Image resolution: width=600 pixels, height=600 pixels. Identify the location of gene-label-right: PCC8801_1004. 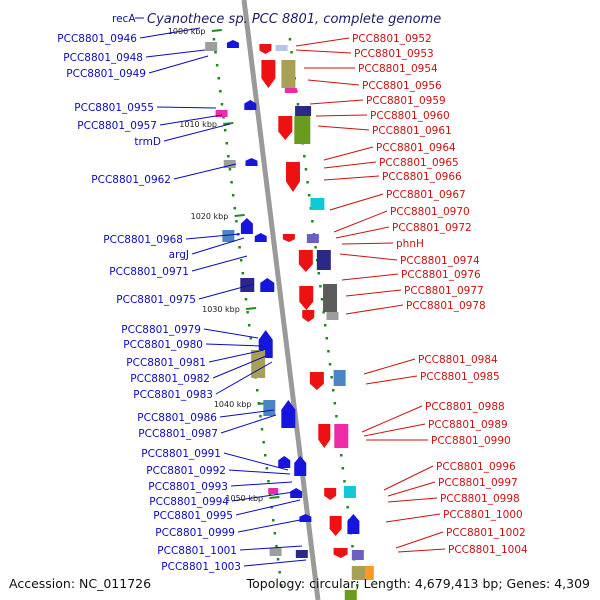
(488, 550).